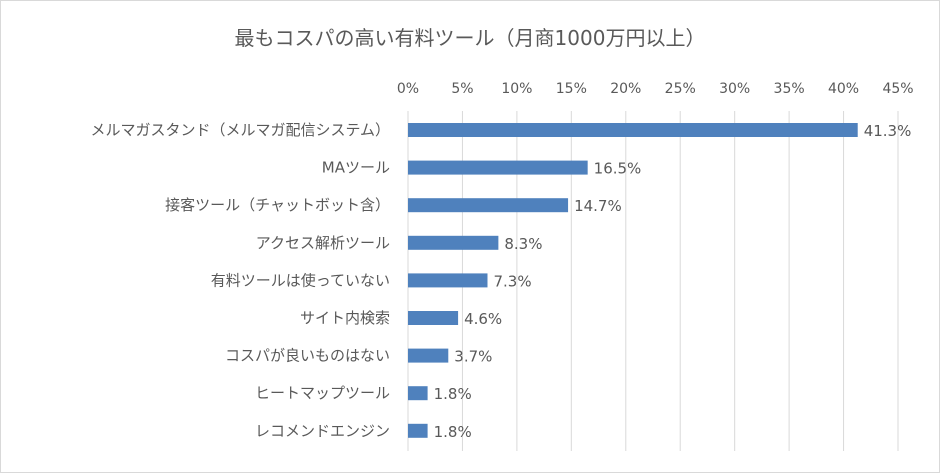  Describe the element at coordinates (323, 243) in the screenshot. I see `category-label: アクセス解析ツール` at that location.